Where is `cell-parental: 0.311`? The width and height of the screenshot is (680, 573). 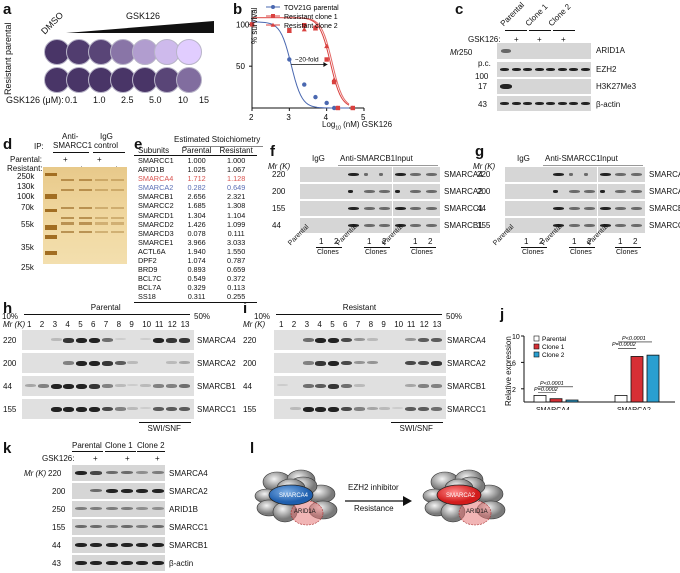
cell-parental: 0.311 is located at coordinates (196, 297).